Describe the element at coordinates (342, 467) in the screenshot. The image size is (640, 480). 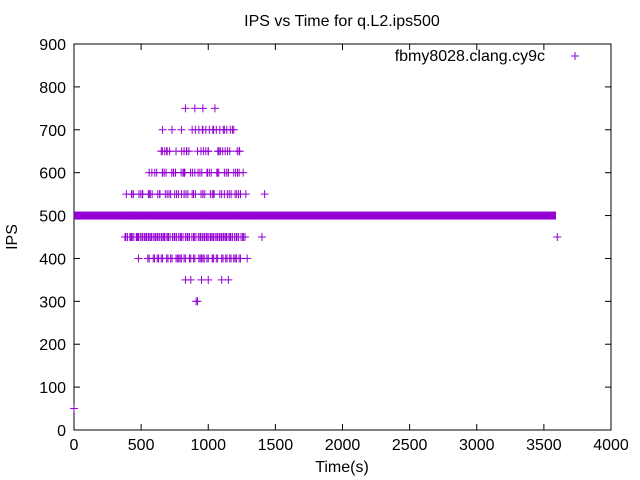
I see `x-axis-label: Time(s)` at that location.